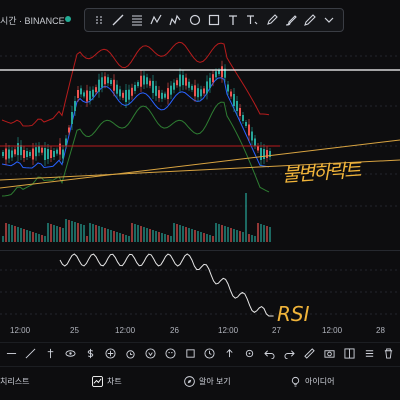  Describe the element at coordinates (252, 20) in the screenshot. I see `text-note-icon` at that location.